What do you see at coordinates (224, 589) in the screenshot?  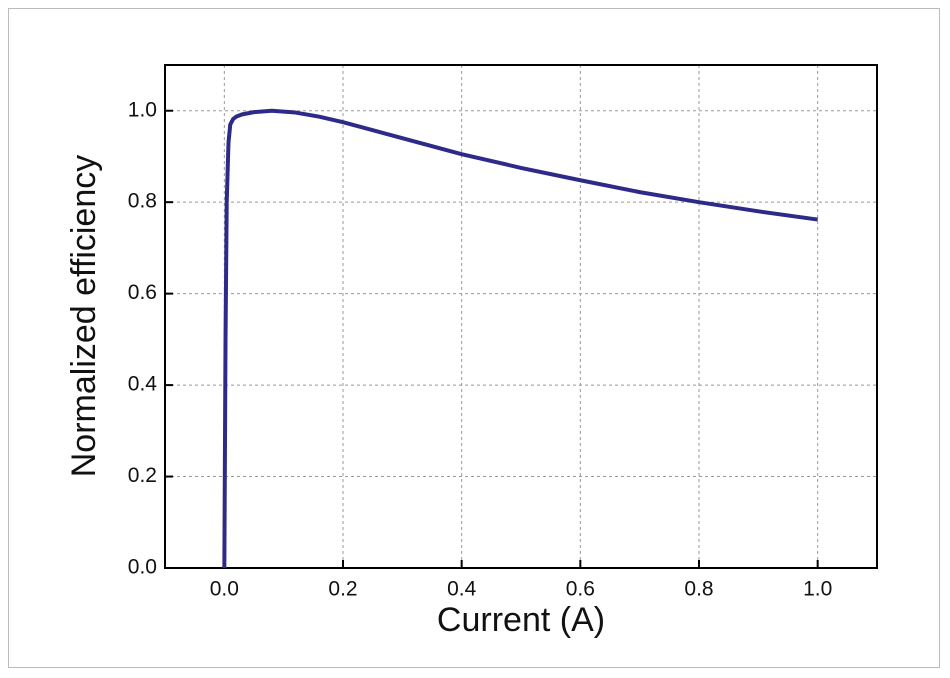 I see `x-tick-label: 0.0` at bounding box center [224, 589].